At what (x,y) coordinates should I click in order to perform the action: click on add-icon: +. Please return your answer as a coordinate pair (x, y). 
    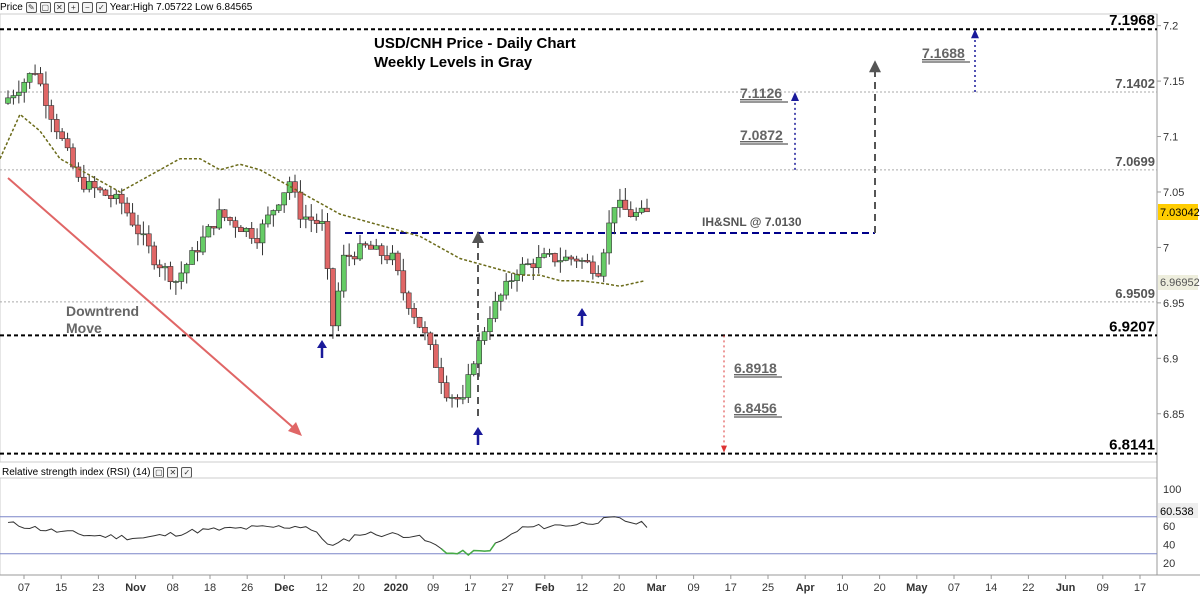
    Looking at the image, I should click on (73, 7).